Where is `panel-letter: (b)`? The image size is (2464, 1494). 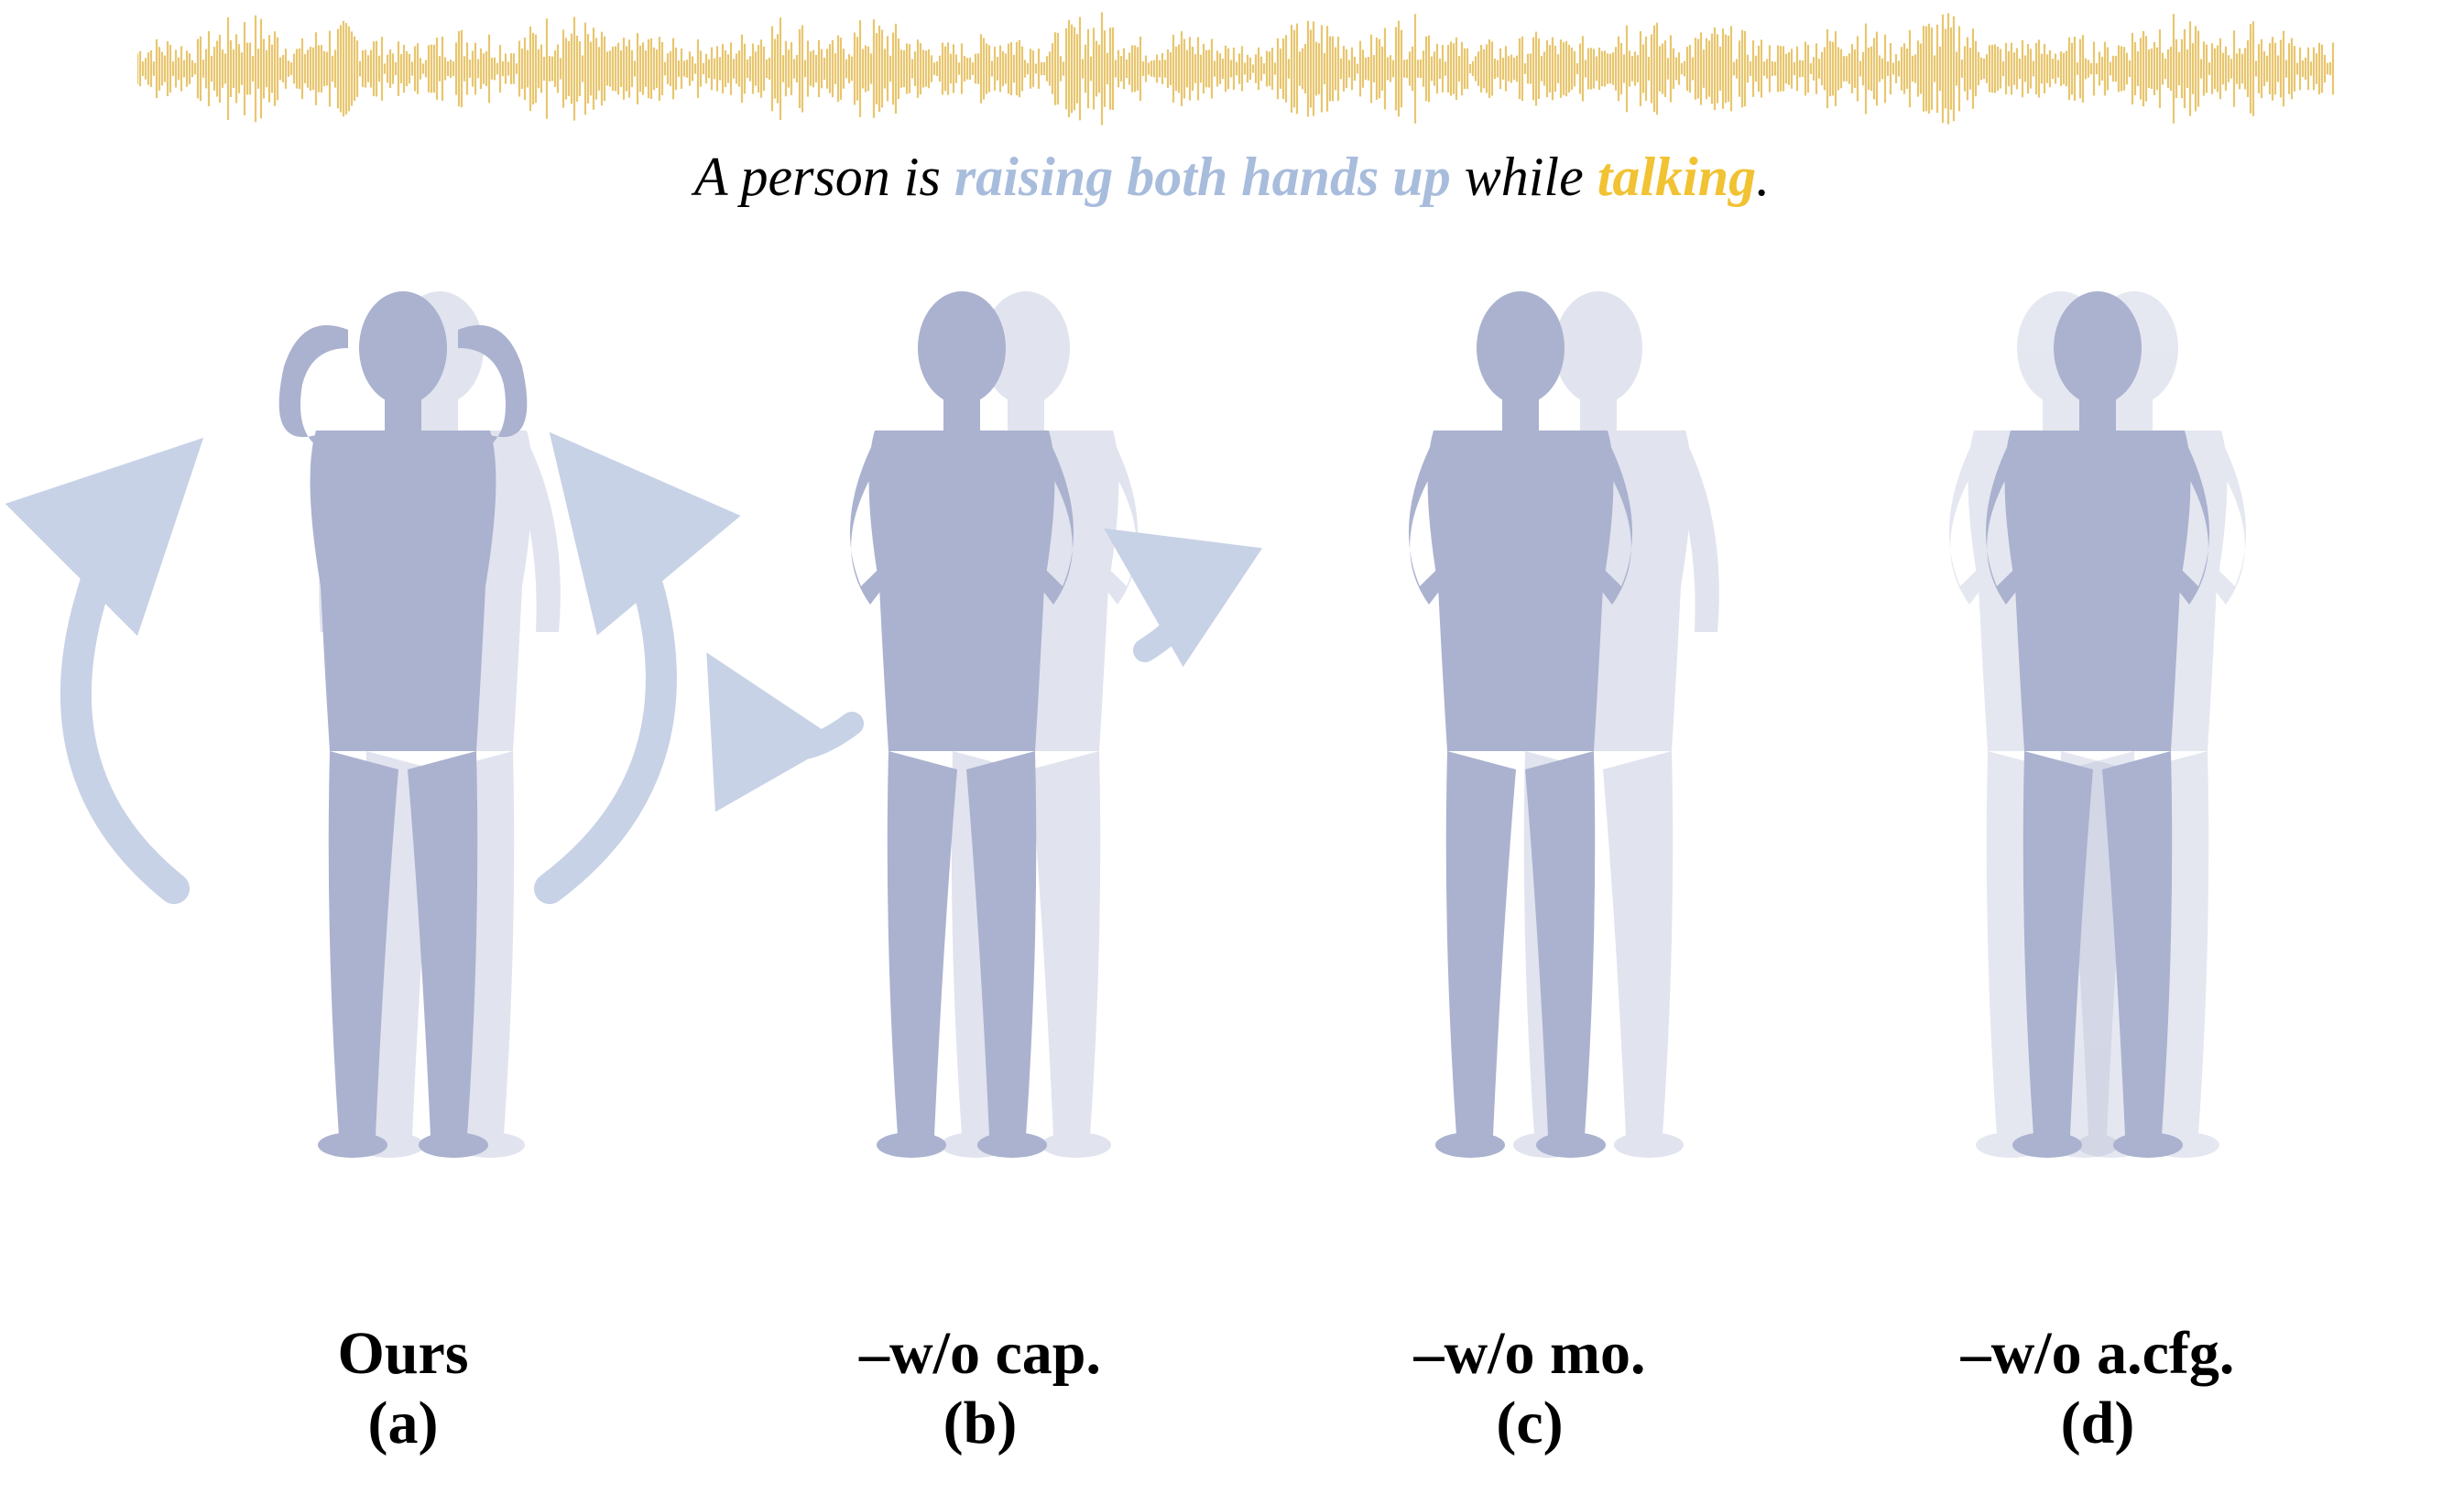
panel-letter: (b) is located at coordinates (981, 1423).